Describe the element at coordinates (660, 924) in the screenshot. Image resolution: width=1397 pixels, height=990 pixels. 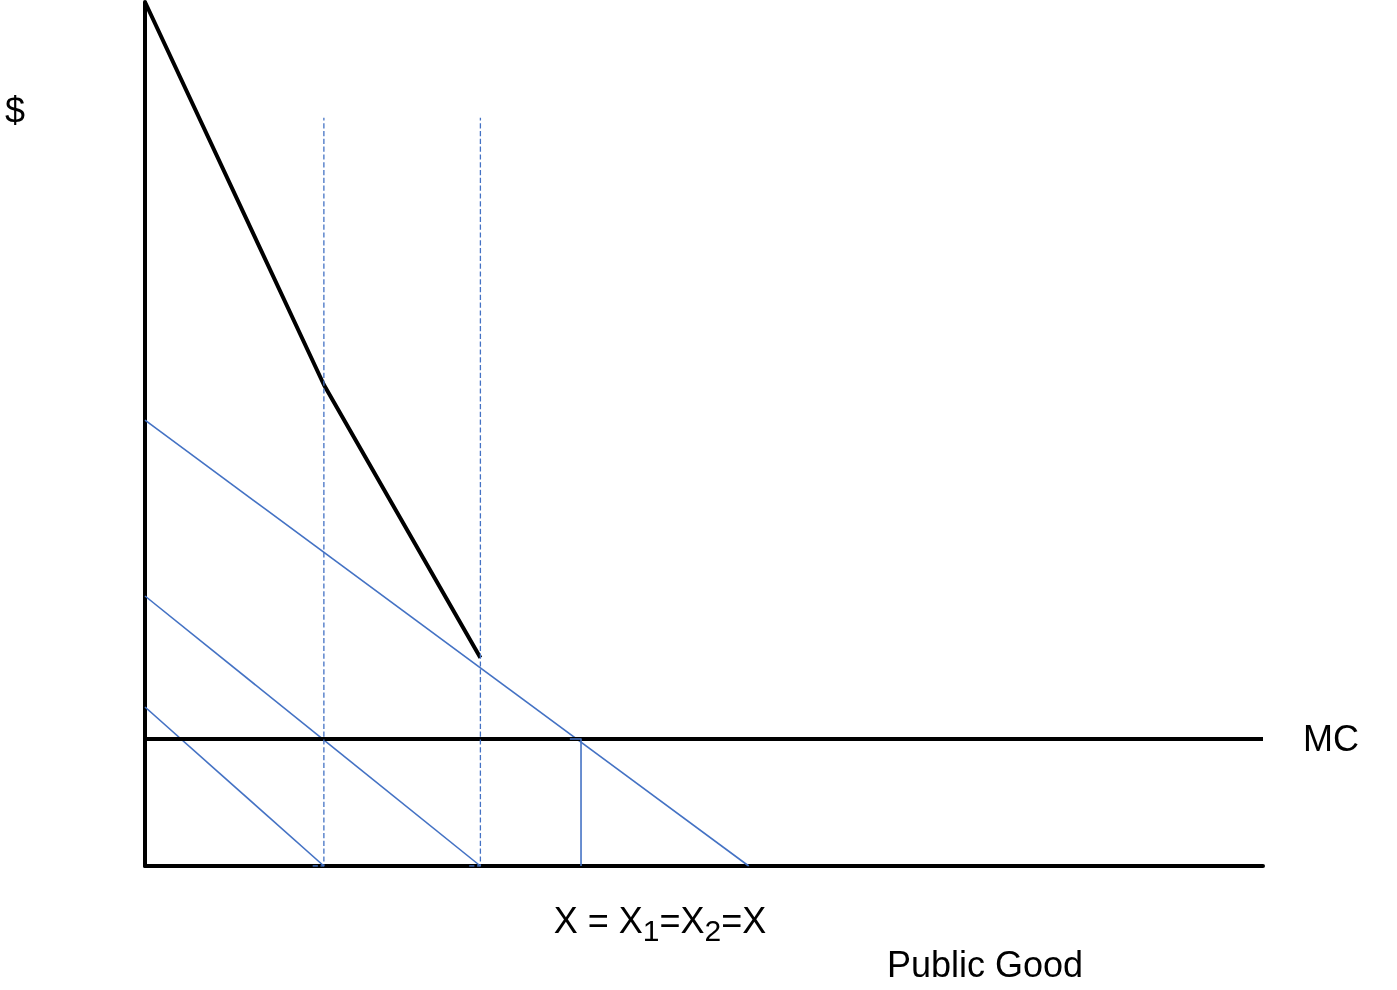
I see `text: X = X$_{1}$=X$_{2}$=X` at that location.